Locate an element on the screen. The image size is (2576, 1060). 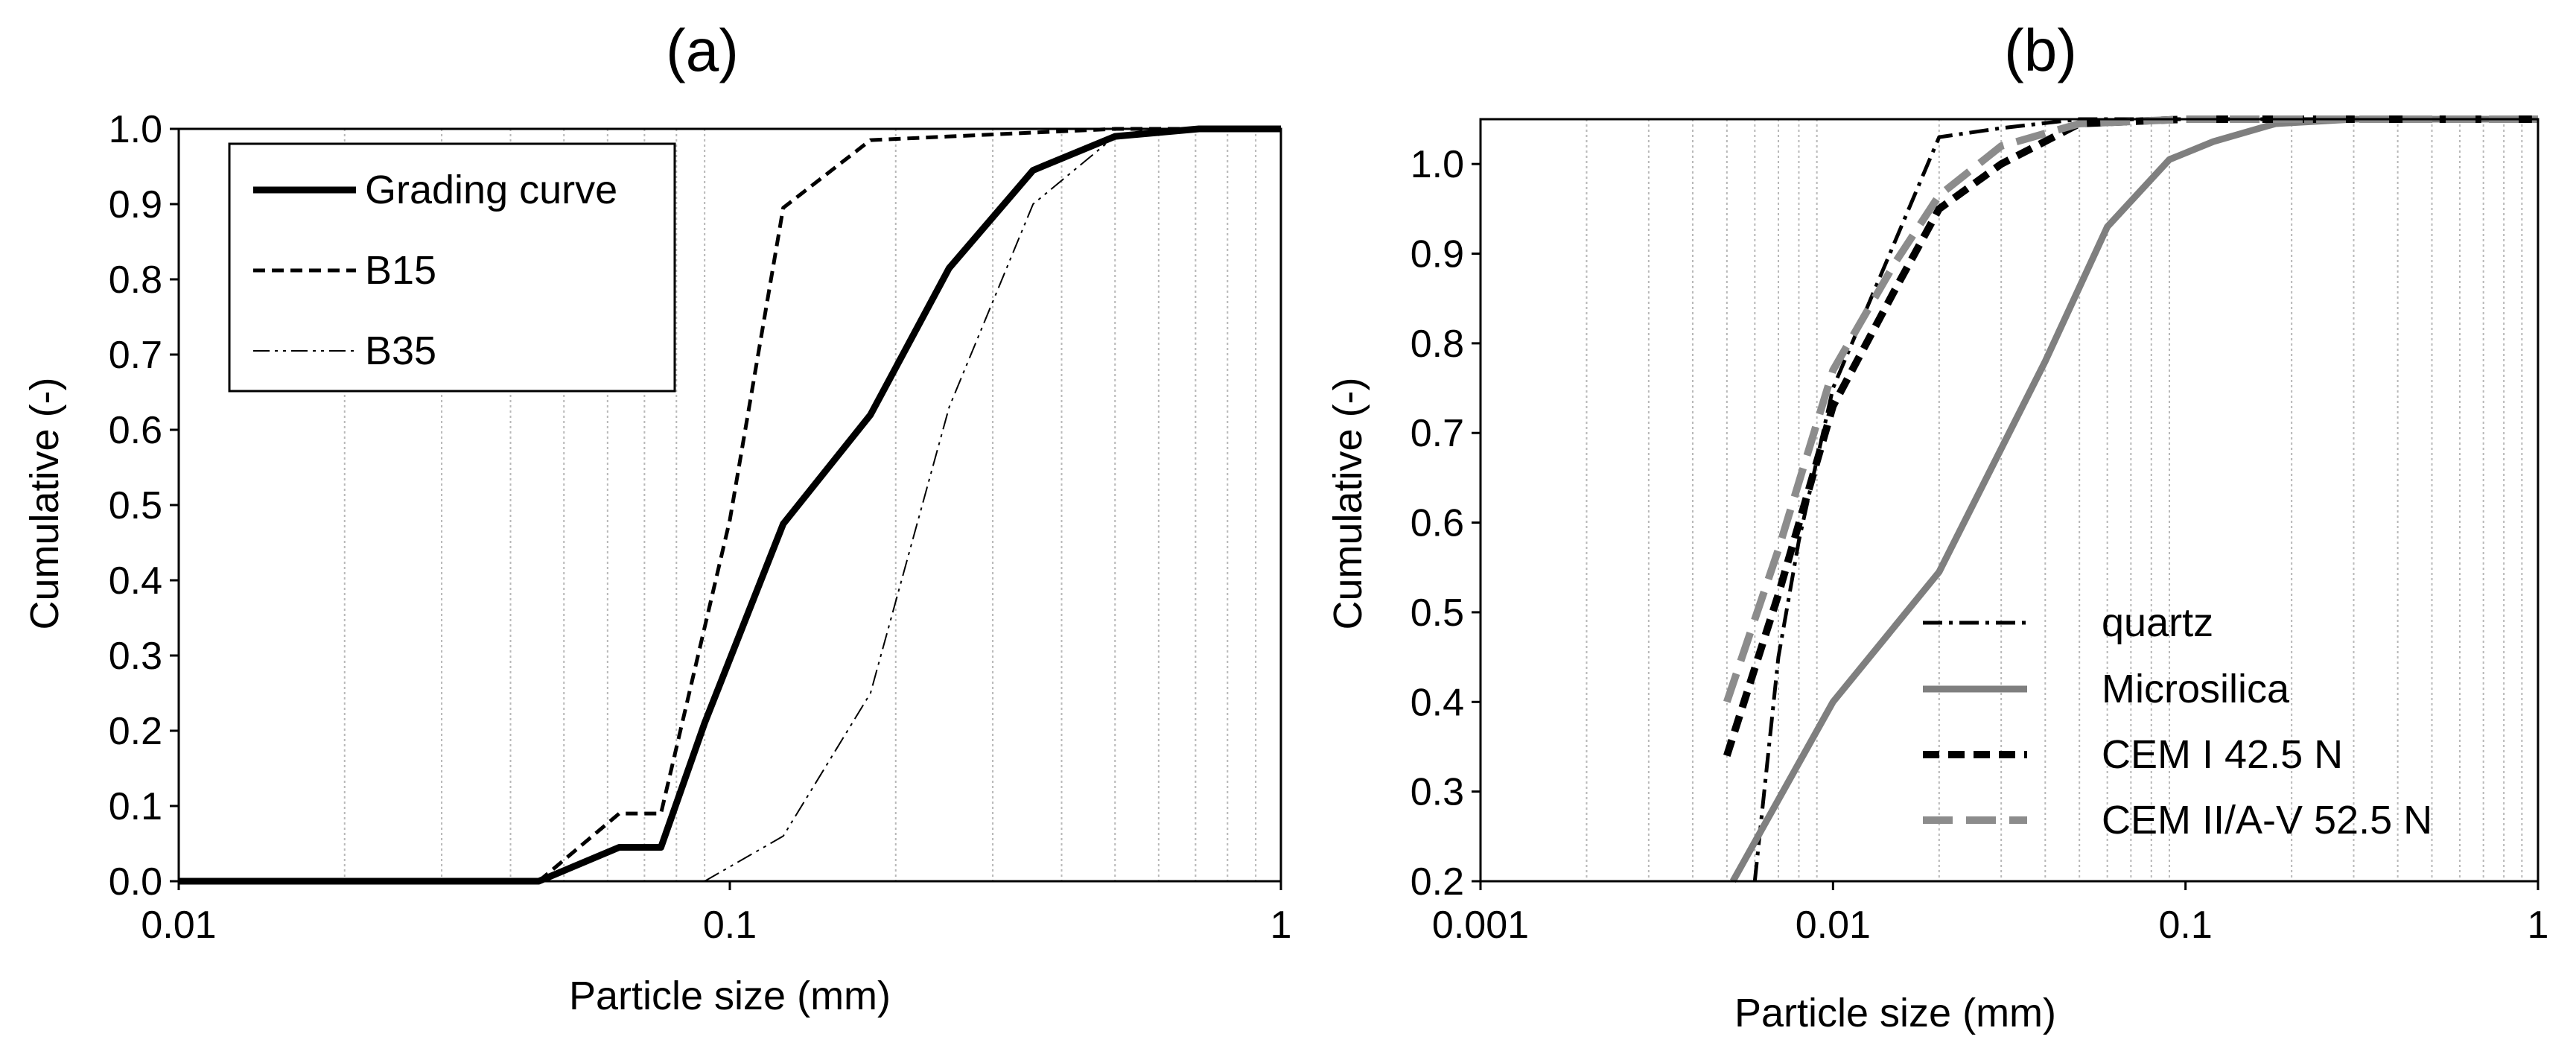
x-axis-label-b: Particle size (mm) is located at coordinates (1895, 1013).